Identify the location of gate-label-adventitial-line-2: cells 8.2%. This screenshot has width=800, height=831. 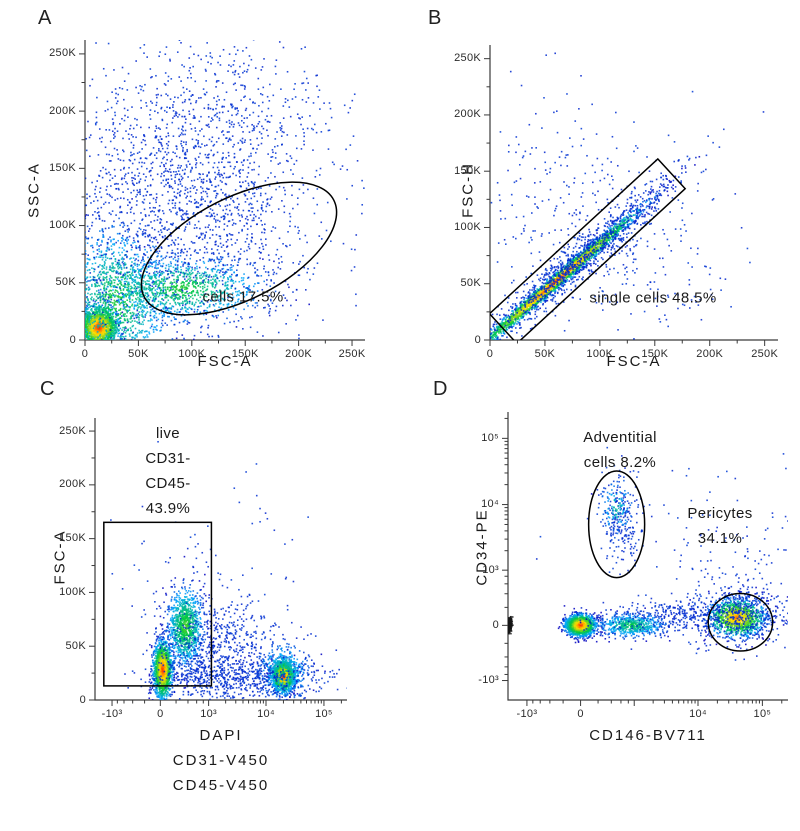
(620, 462).